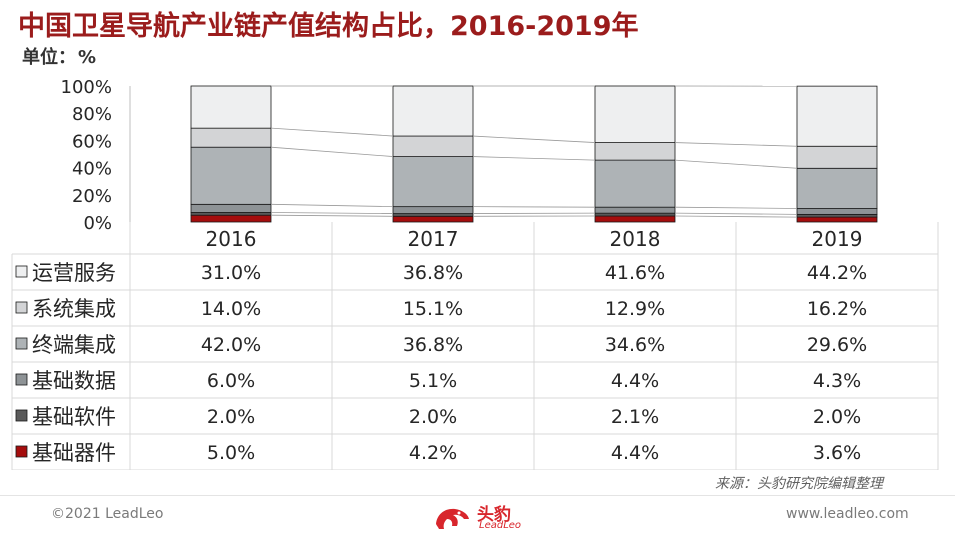 This screenshot has height=539, width=955. I want to click on x-tick-label: 2019, so click(837, 239).